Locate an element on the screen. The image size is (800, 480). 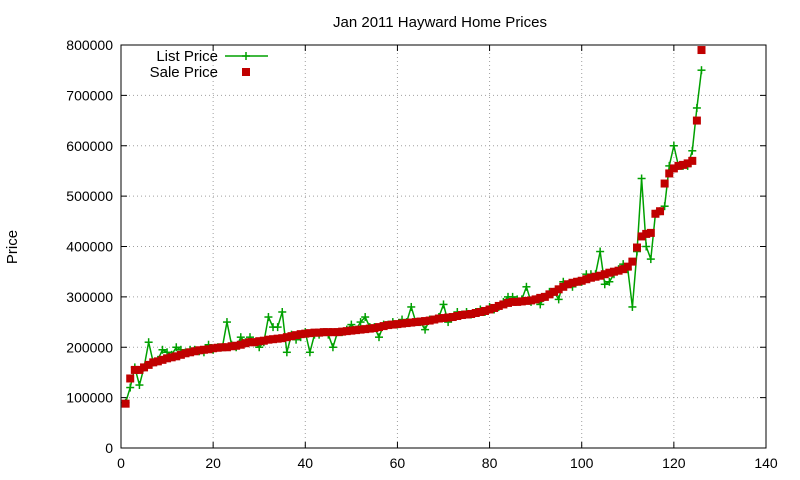
legend-label: List Price is located at coordinates (187, 56).